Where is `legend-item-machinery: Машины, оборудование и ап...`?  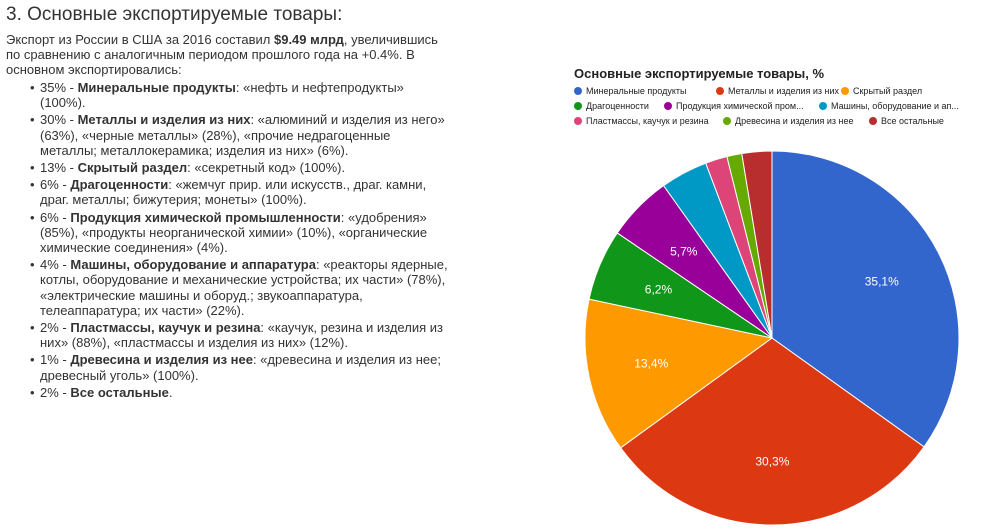
legend-item-machinery: Машины, оборудование и ап... is located at coordinates (889, 106).